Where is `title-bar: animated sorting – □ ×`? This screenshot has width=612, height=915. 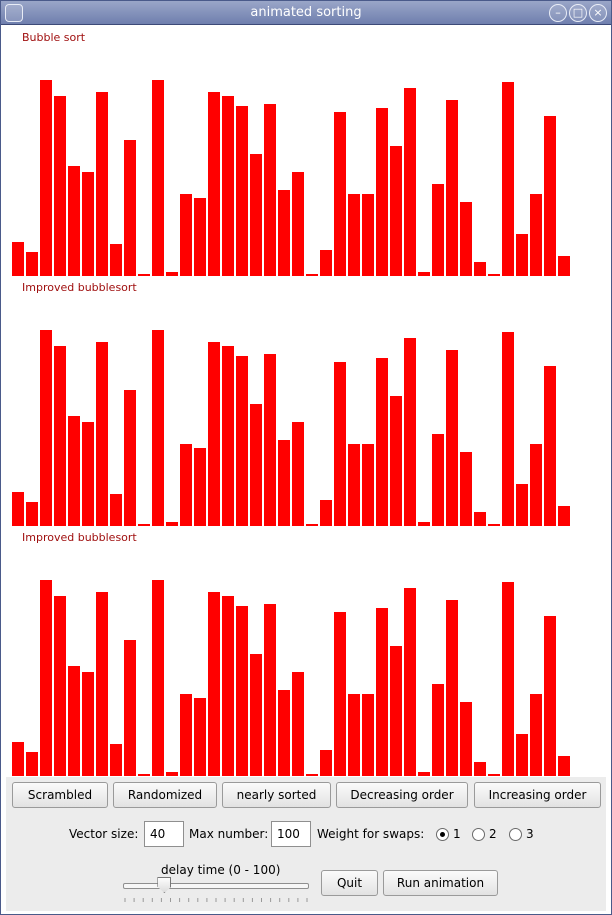
title-bar: animated sorting – □ × is located at coordinates (306, 13).